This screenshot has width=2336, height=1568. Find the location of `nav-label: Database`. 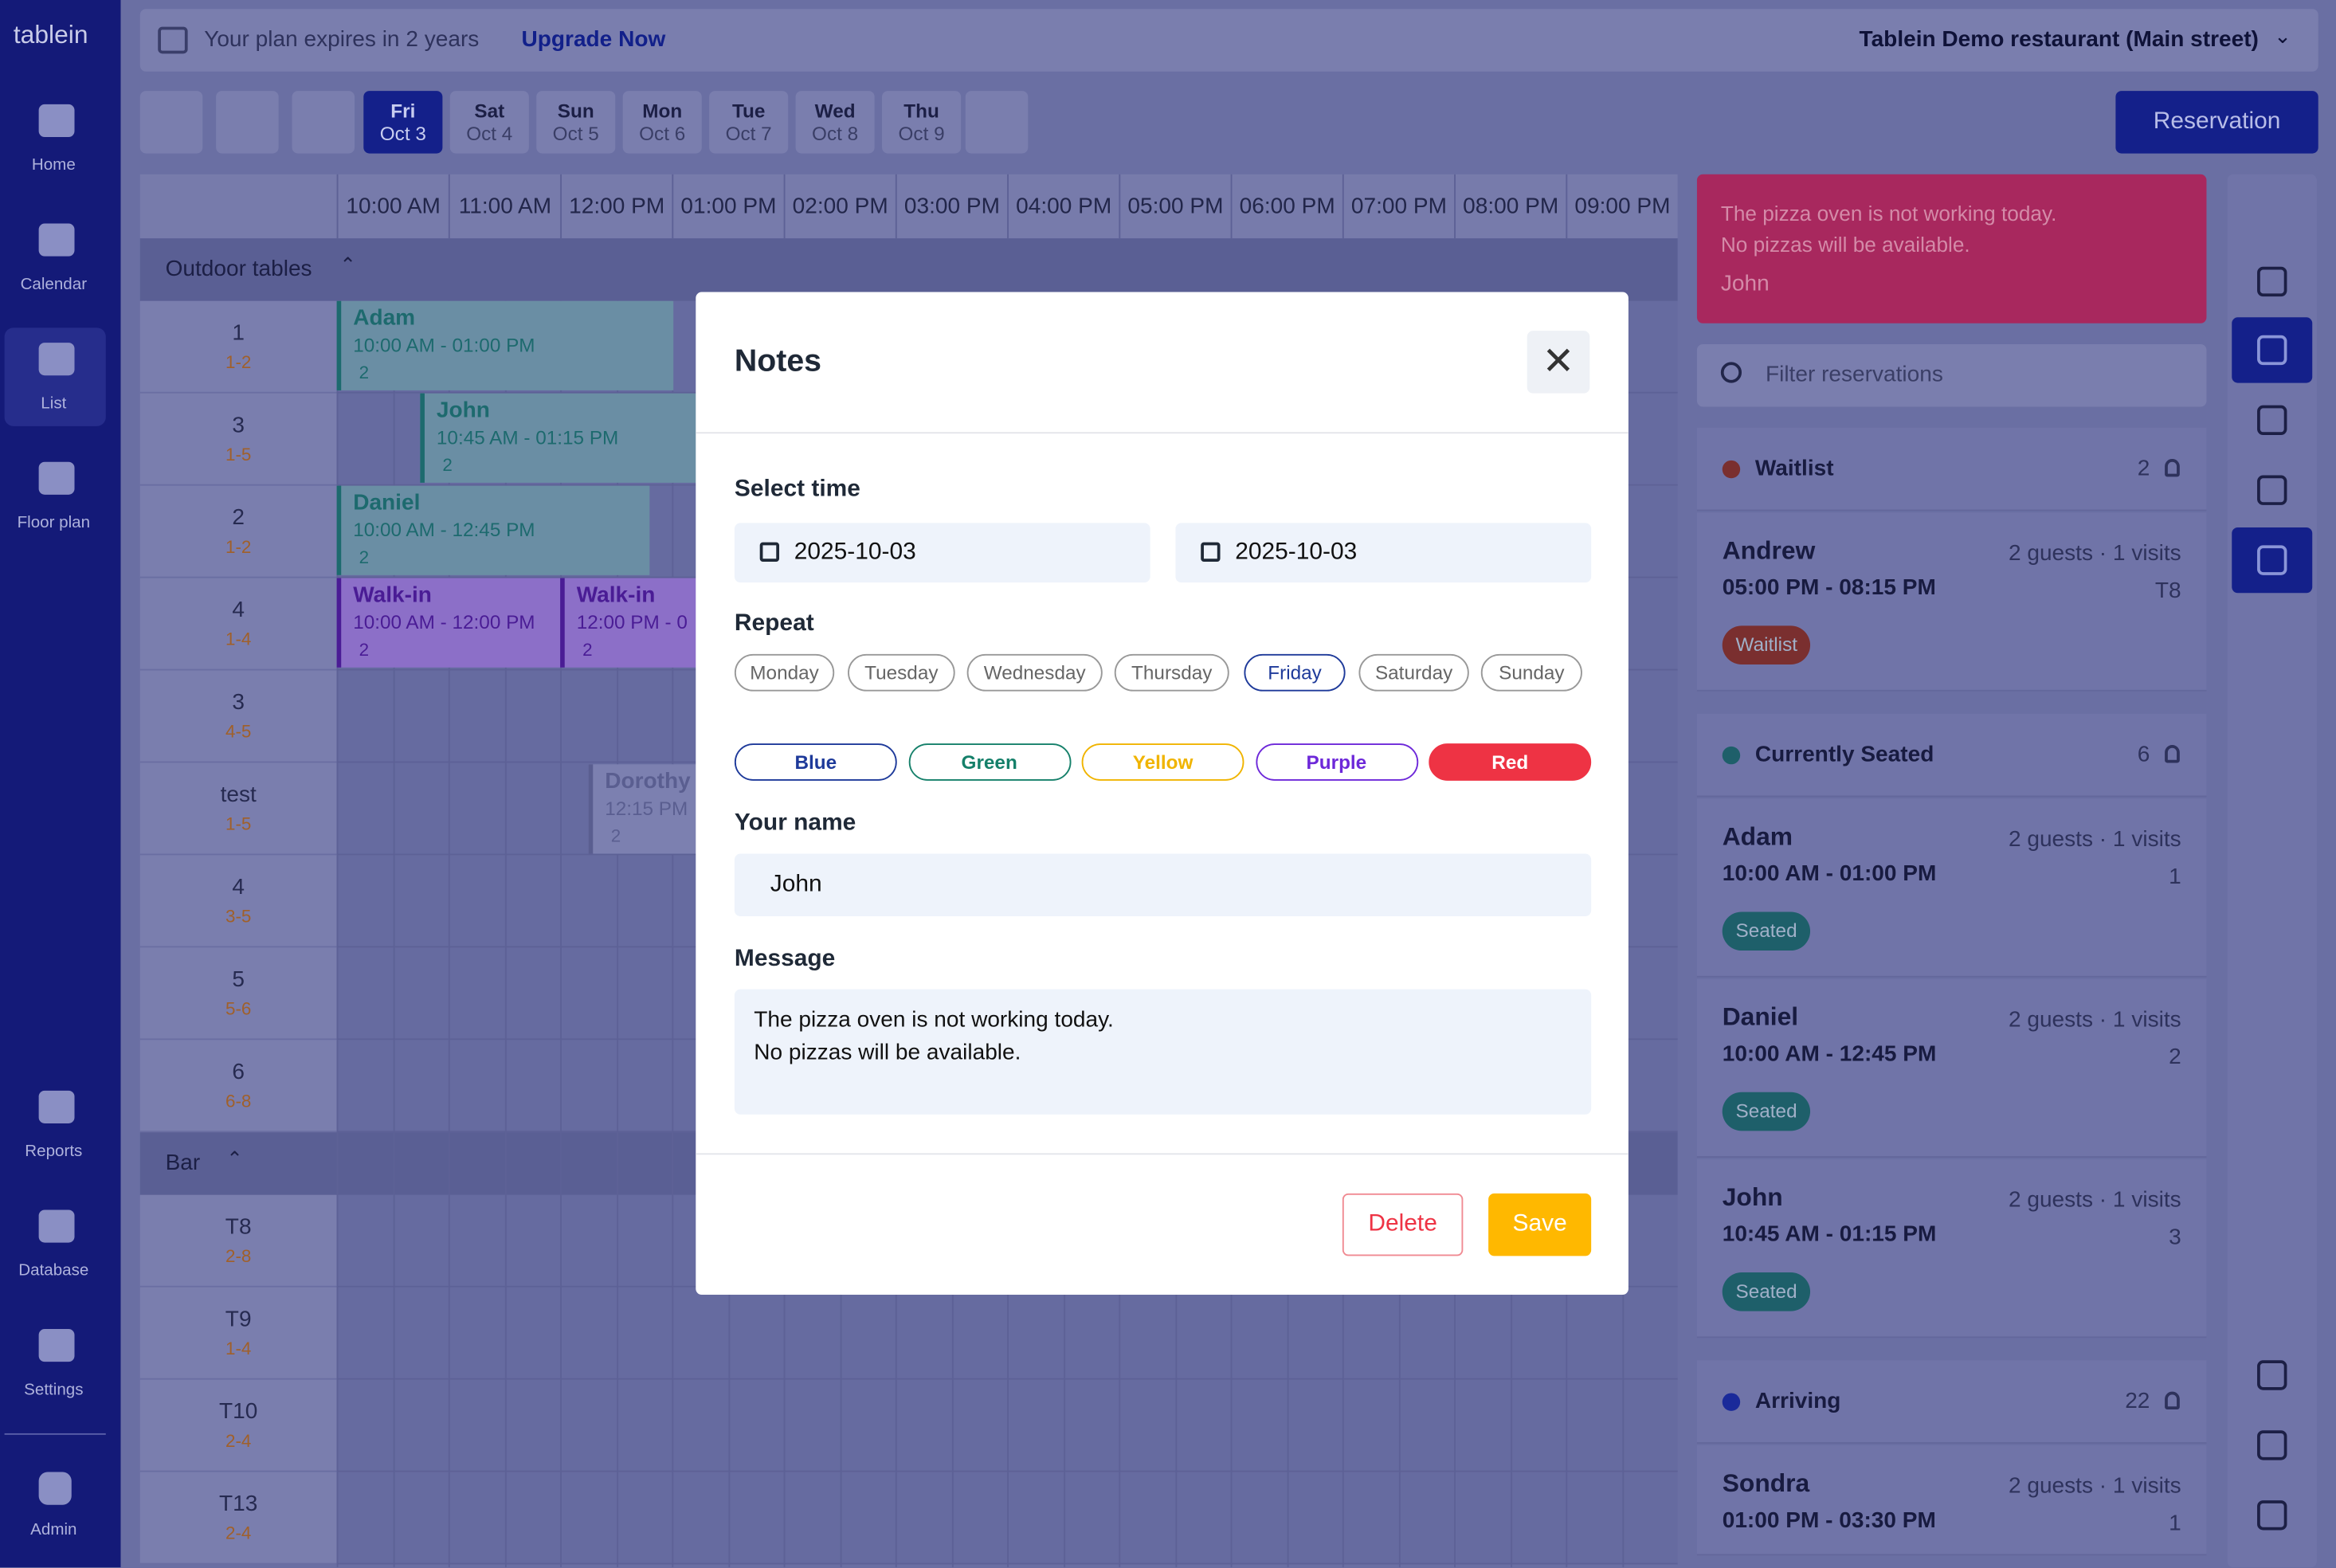

nav-label: Database is located at coordinates (54, 1270).